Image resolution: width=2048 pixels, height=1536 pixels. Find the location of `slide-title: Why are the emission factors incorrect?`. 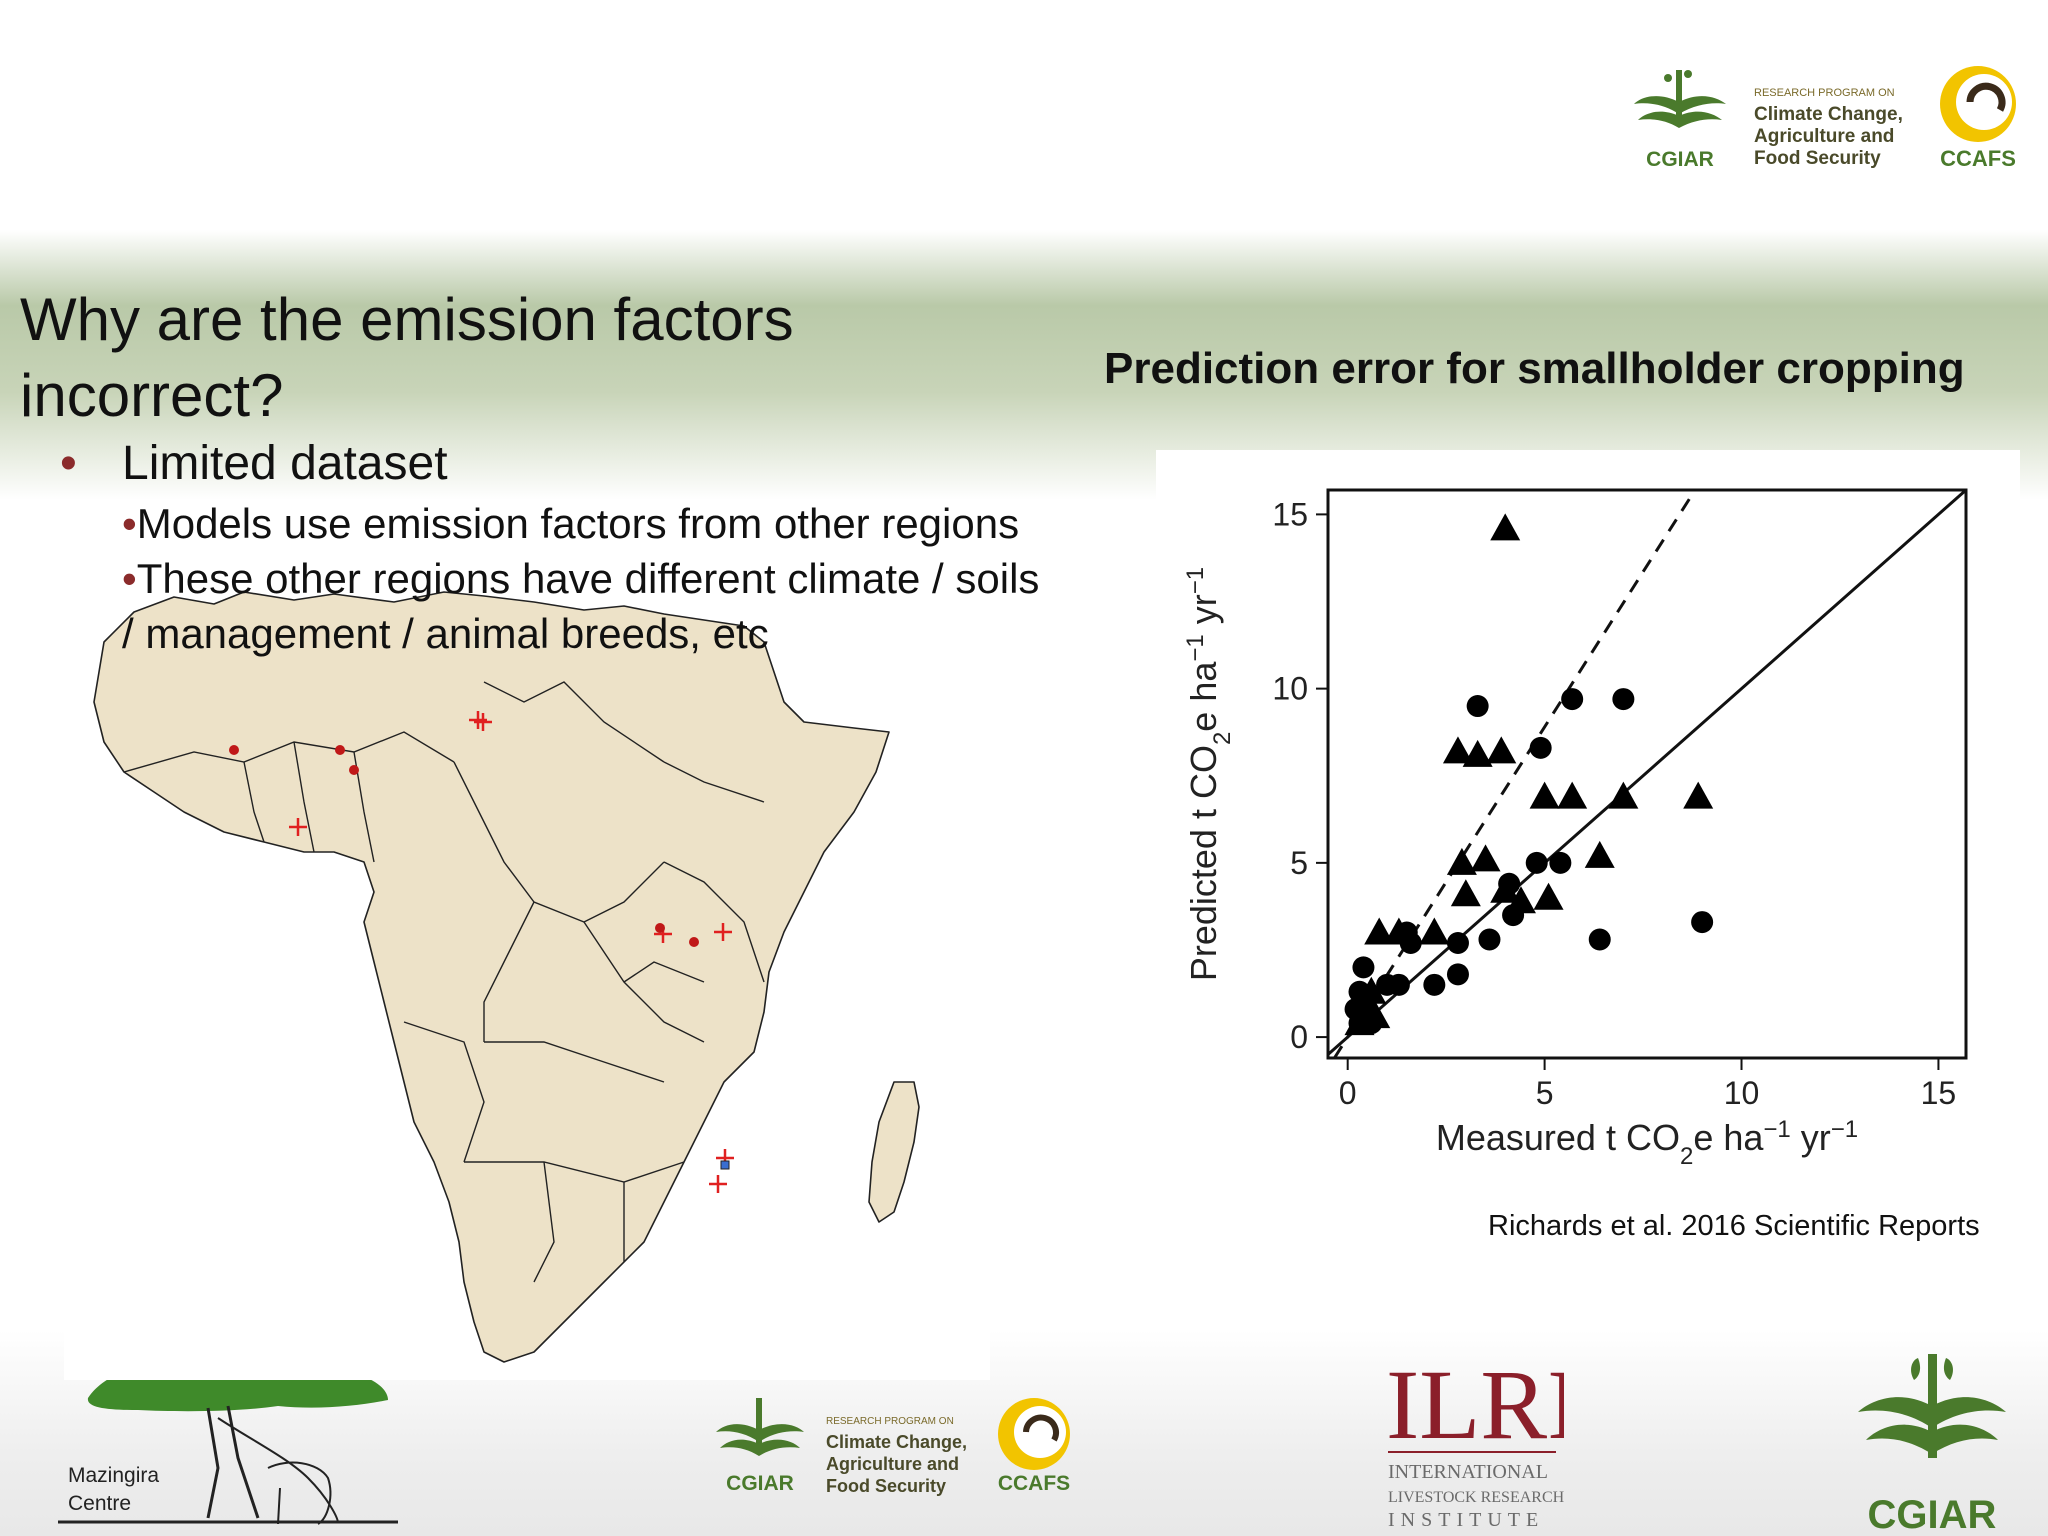

slide-title: Why are the emission factors incorrect? is located at coordinates (407, 357).